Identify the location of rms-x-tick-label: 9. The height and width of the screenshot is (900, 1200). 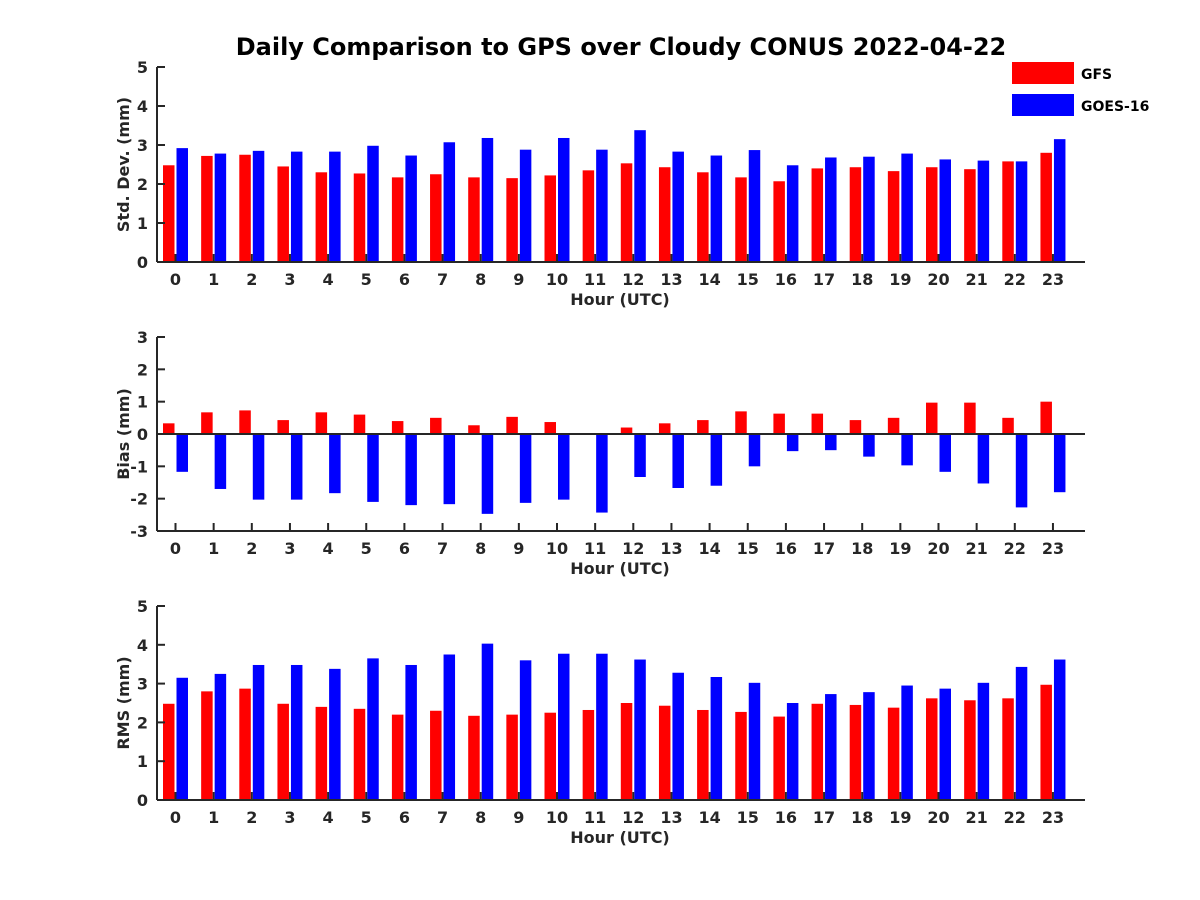
(518, 817).